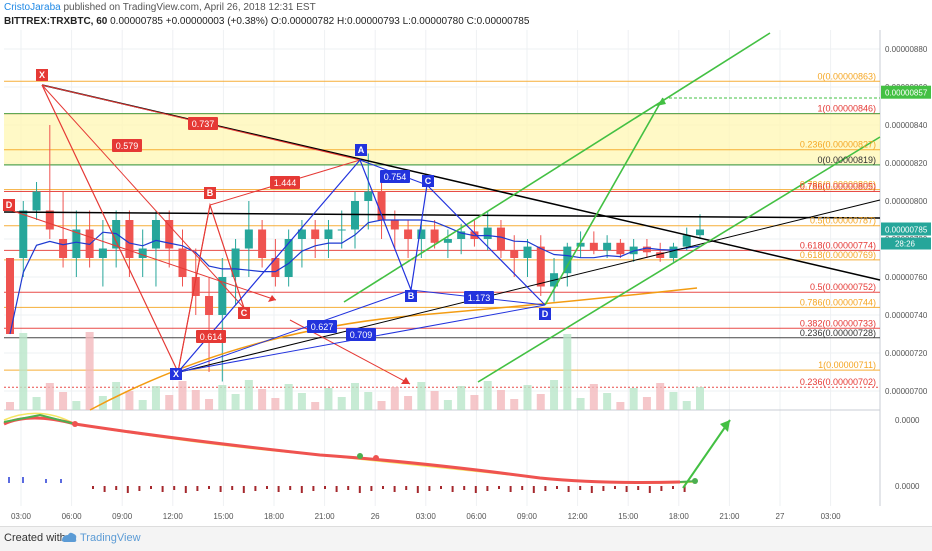  Describe the element at coordinates (695, 481) in the screenshot. I see `cross-dot` at that location.